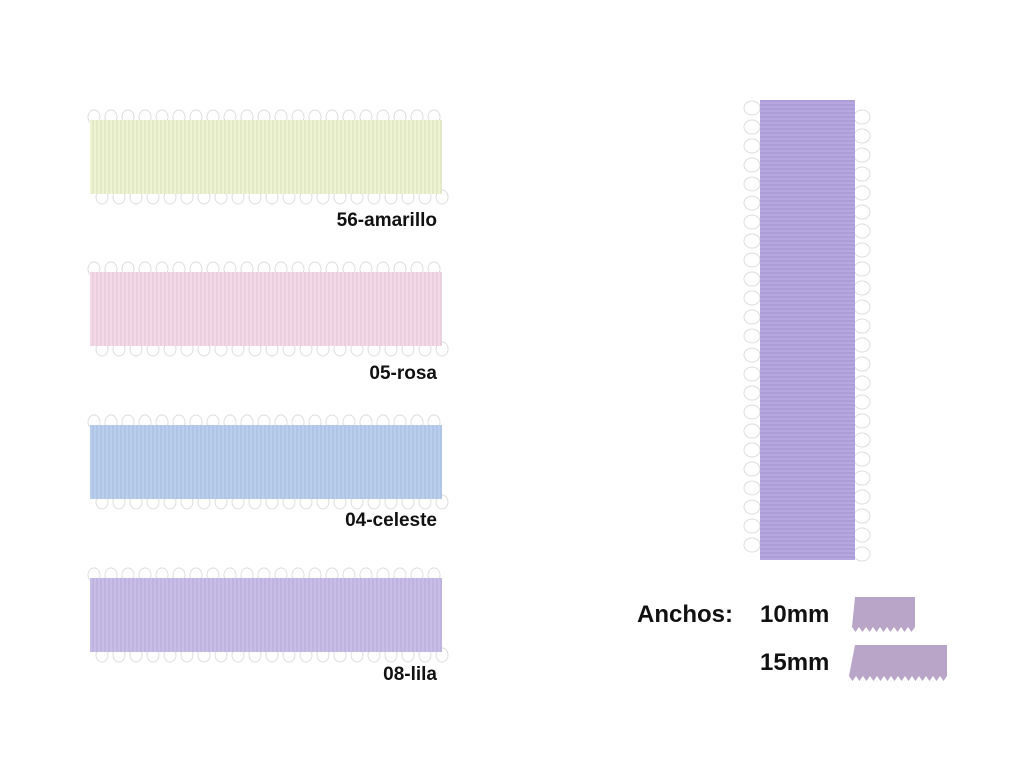  Describe the element at coordinates (387, 220) in the screenshot. I see `ribbon-label: 56-amarillo` at that location.